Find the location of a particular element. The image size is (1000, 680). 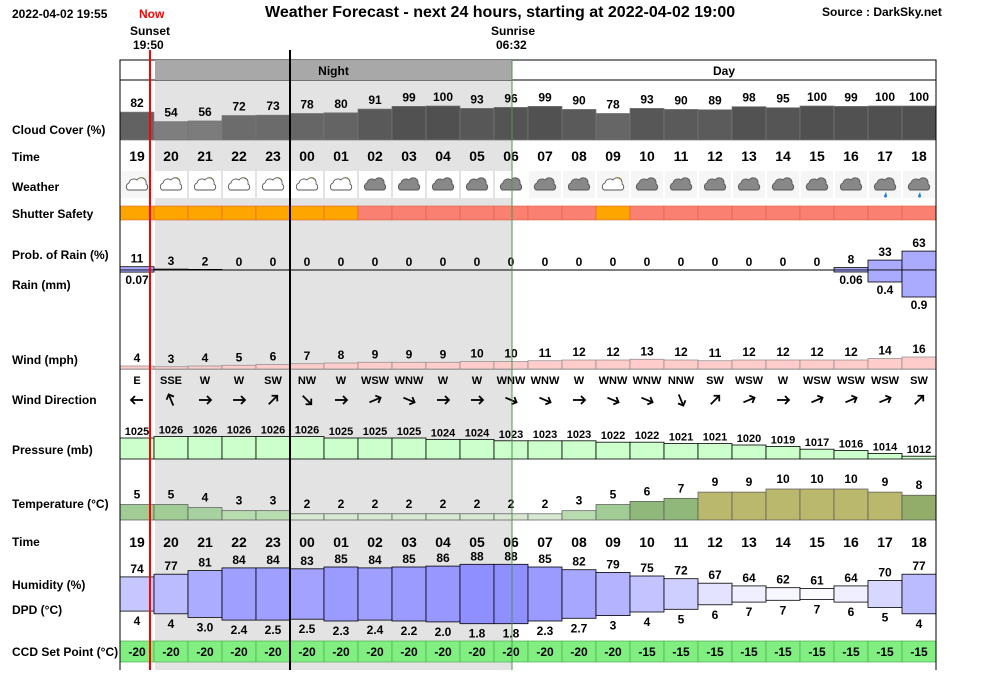

sunset-time: 19:50 is located at coordinates (148, 45).